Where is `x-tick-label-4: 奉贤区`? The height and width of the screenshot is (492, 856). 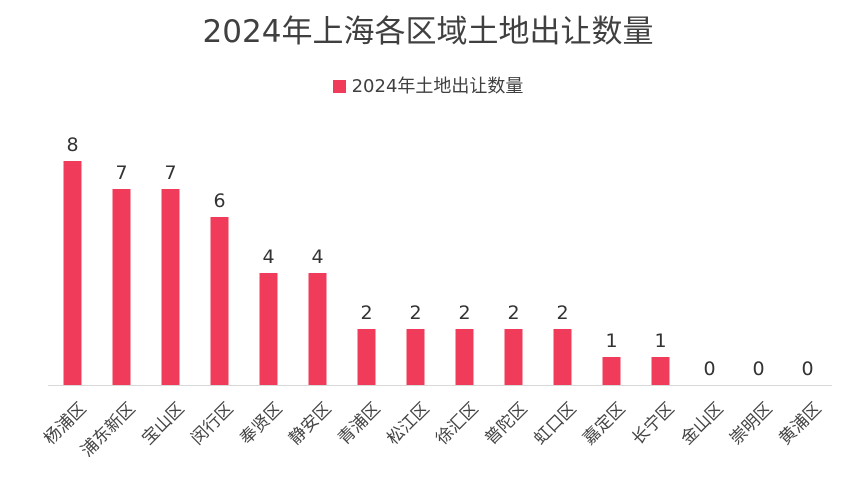 x-tick-label-4: 奉贤区 is located at coordinates (261, 424).